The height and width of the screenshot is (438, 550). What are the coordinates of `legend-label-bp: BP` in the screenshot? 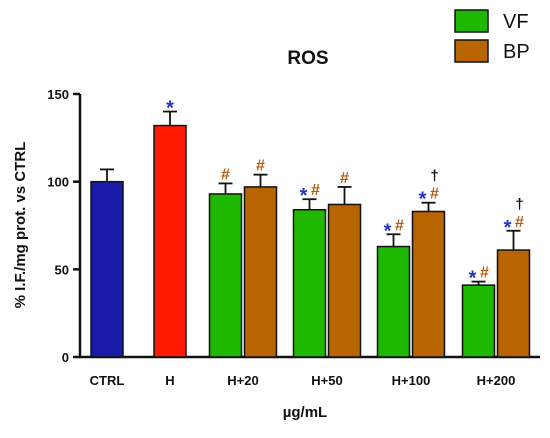 It's located at (516, 52).